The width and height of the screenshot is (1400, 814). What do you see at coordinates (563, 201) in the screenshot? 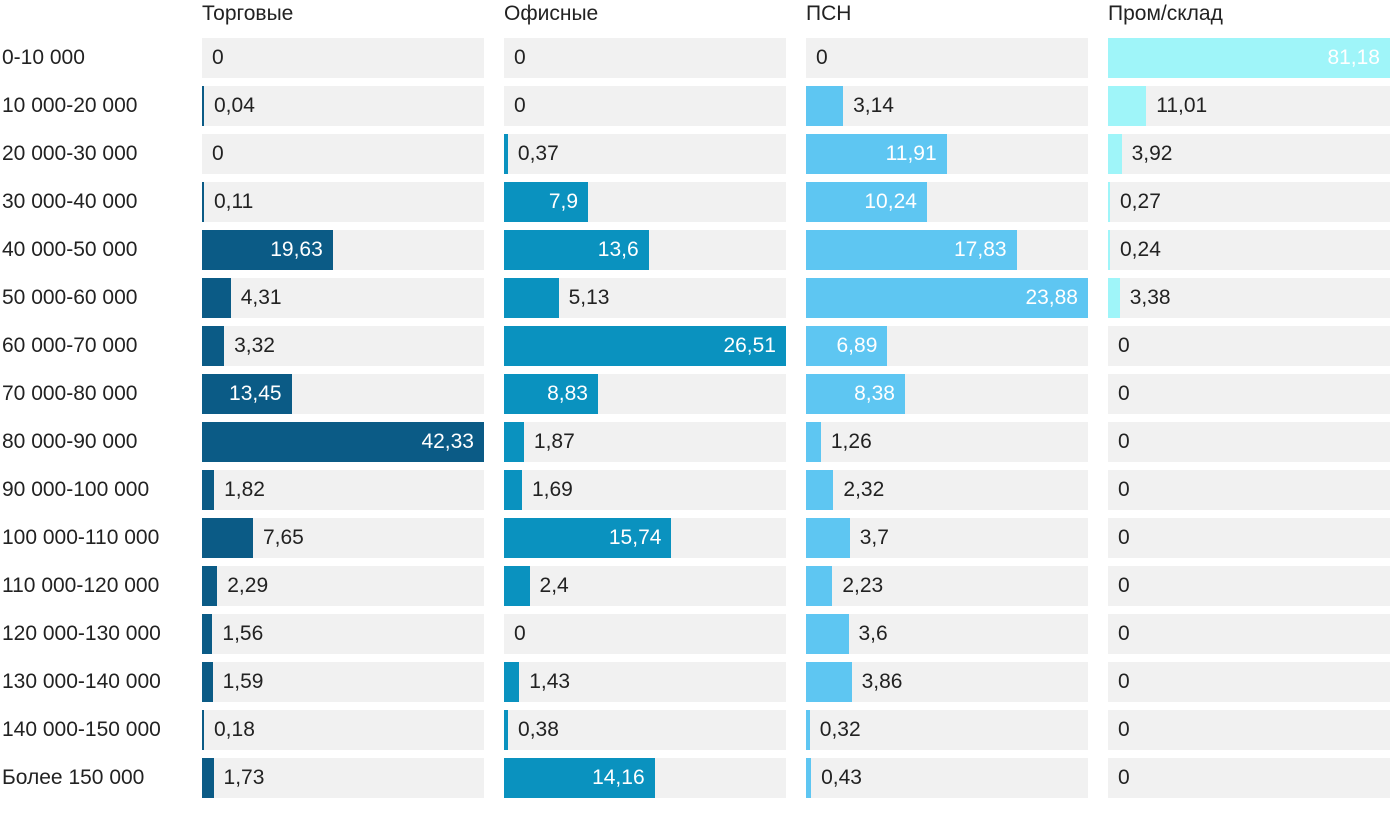
I see `data-label: 7,9` at bounding box center [563, 201].